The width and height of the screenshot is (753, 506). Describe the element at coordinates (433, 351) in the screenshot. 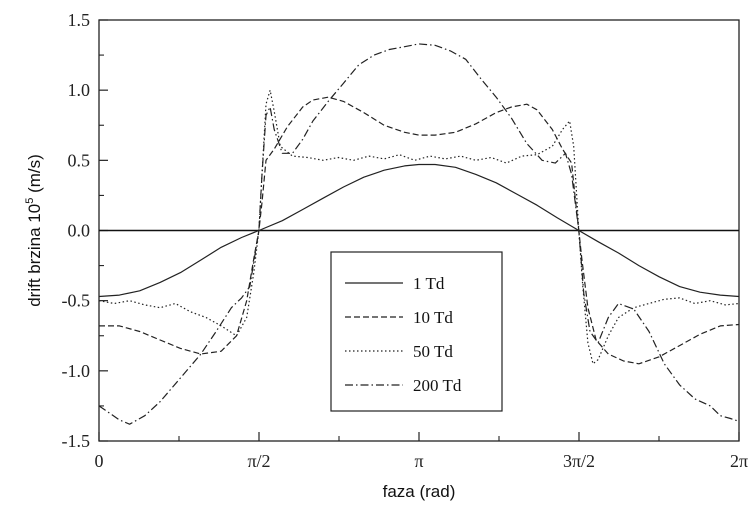

I see `legend-label: 50 Td` at that location.